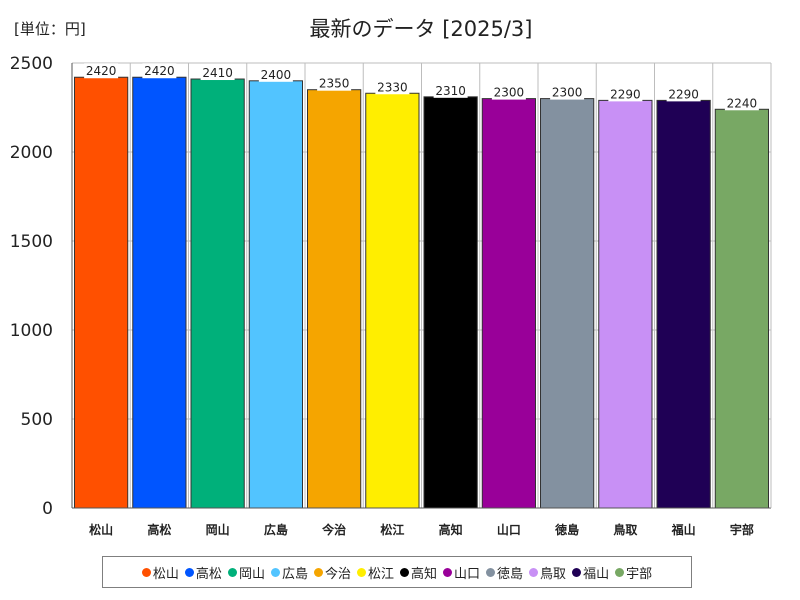 The image size is (800, 600). I want to click on x-tick-label: 宇部, so click(742, 529).